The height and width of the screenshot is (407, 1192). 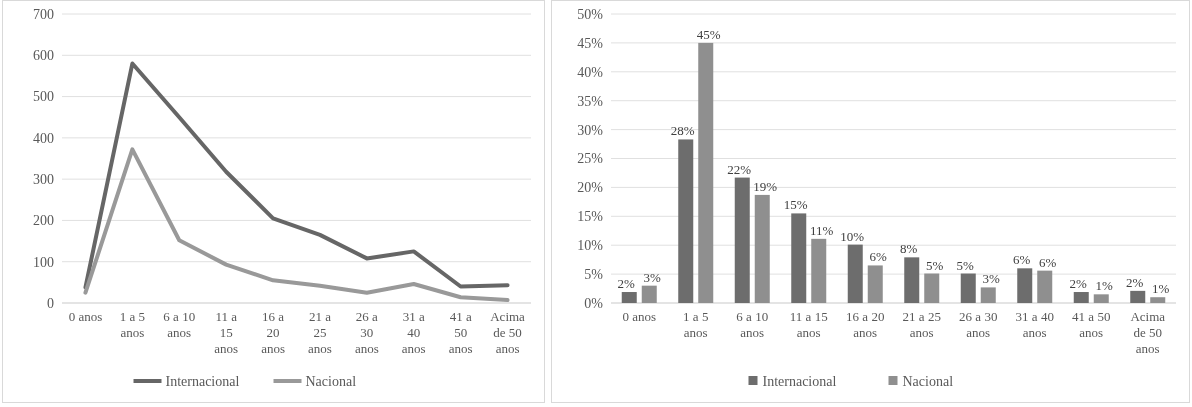 What do you see at coordinates (590, 159) in the screenshot?
I see `y-tick-label: 25%` at bounding box center [590, 159].